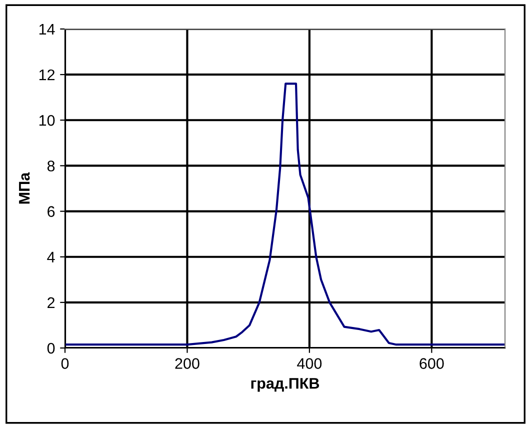 The width and height of the screenshot is (531, 428). I want to click on y-axis-title: МПа, so click(24, 188).